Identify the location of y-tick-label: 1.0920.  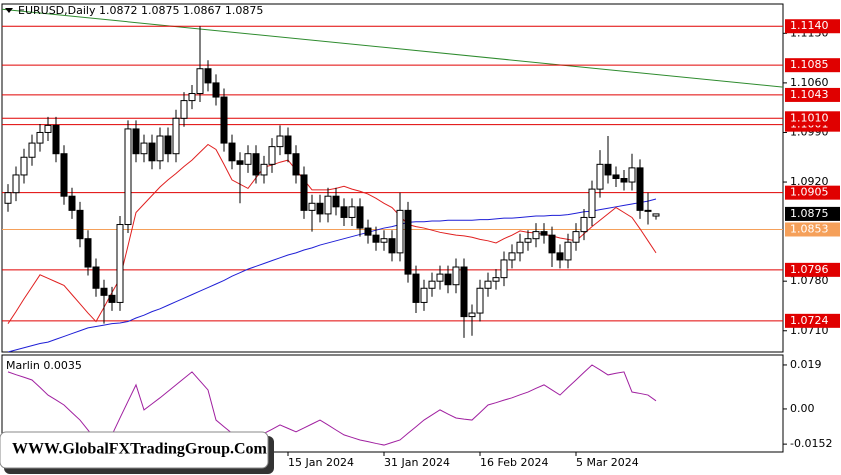
(809, 181).